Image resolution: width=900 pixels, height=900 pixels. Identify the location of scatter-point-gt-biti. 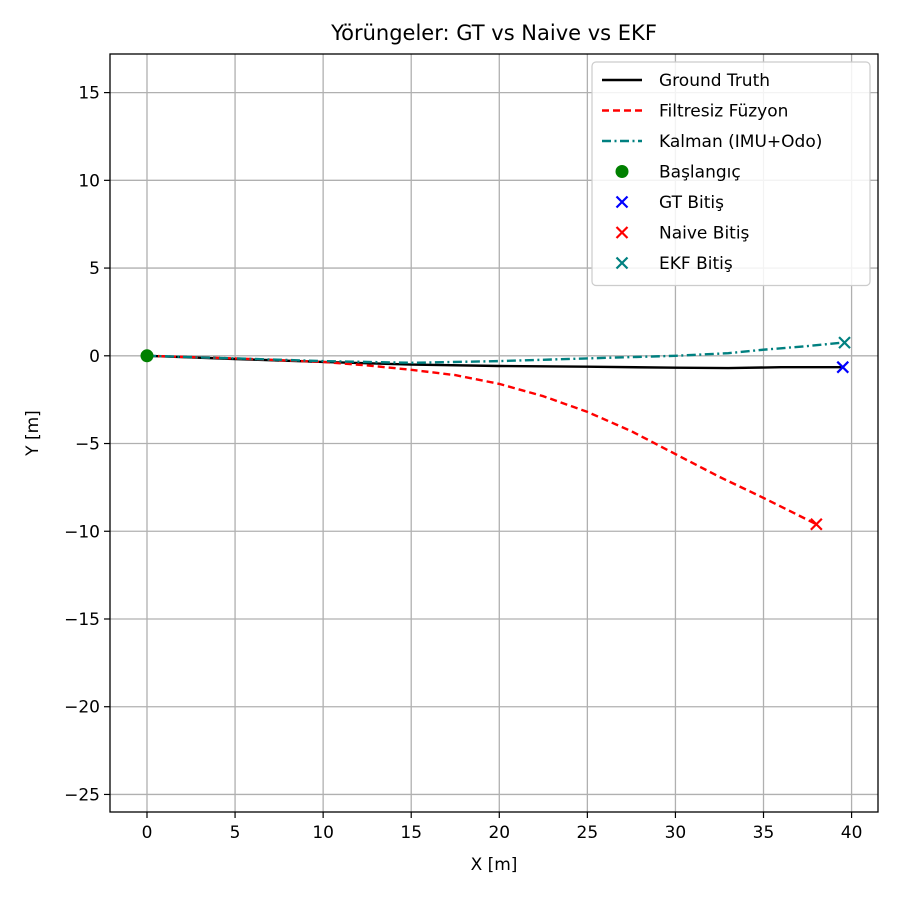
(843, 367).